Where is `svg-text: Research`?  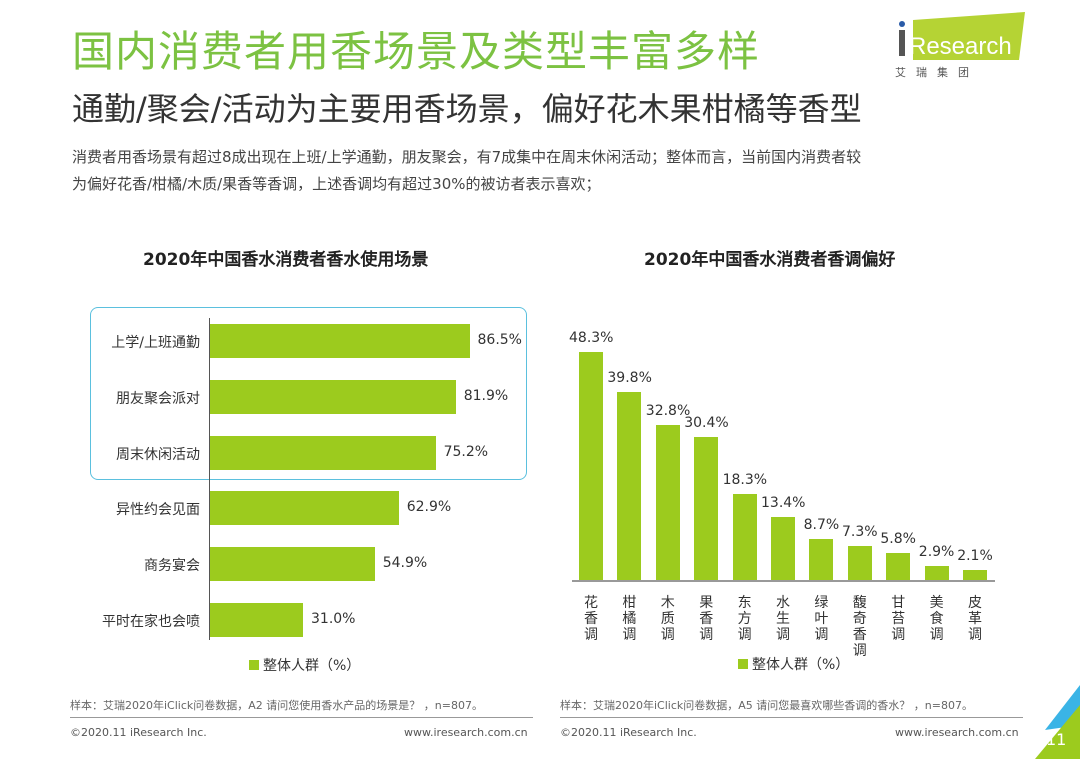 svg-text: Research is located at coordinates (960, 46).